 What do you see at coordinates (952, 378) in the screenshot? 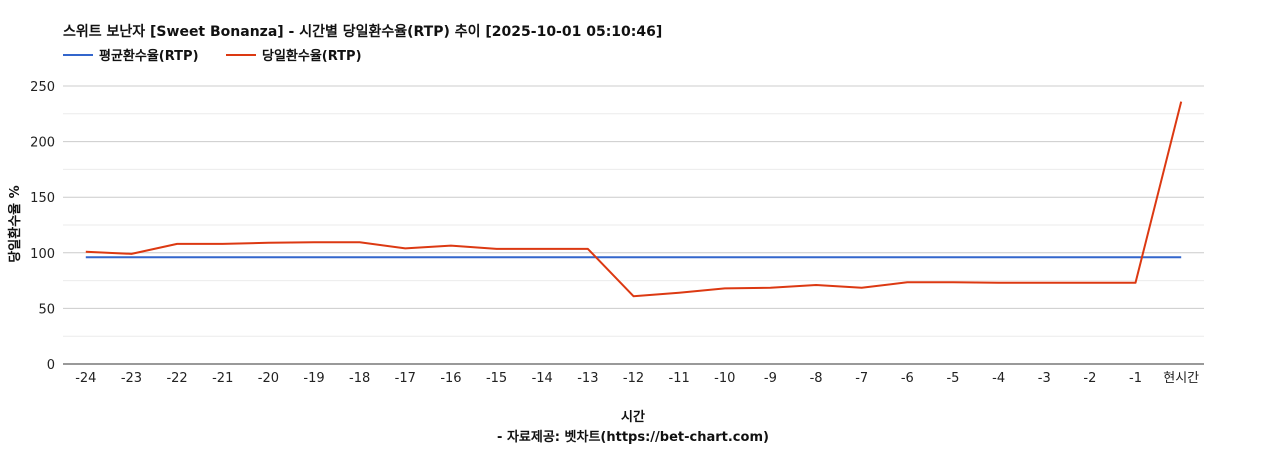
I see `x-tick-label: -5` at bounding box center [952, 378].